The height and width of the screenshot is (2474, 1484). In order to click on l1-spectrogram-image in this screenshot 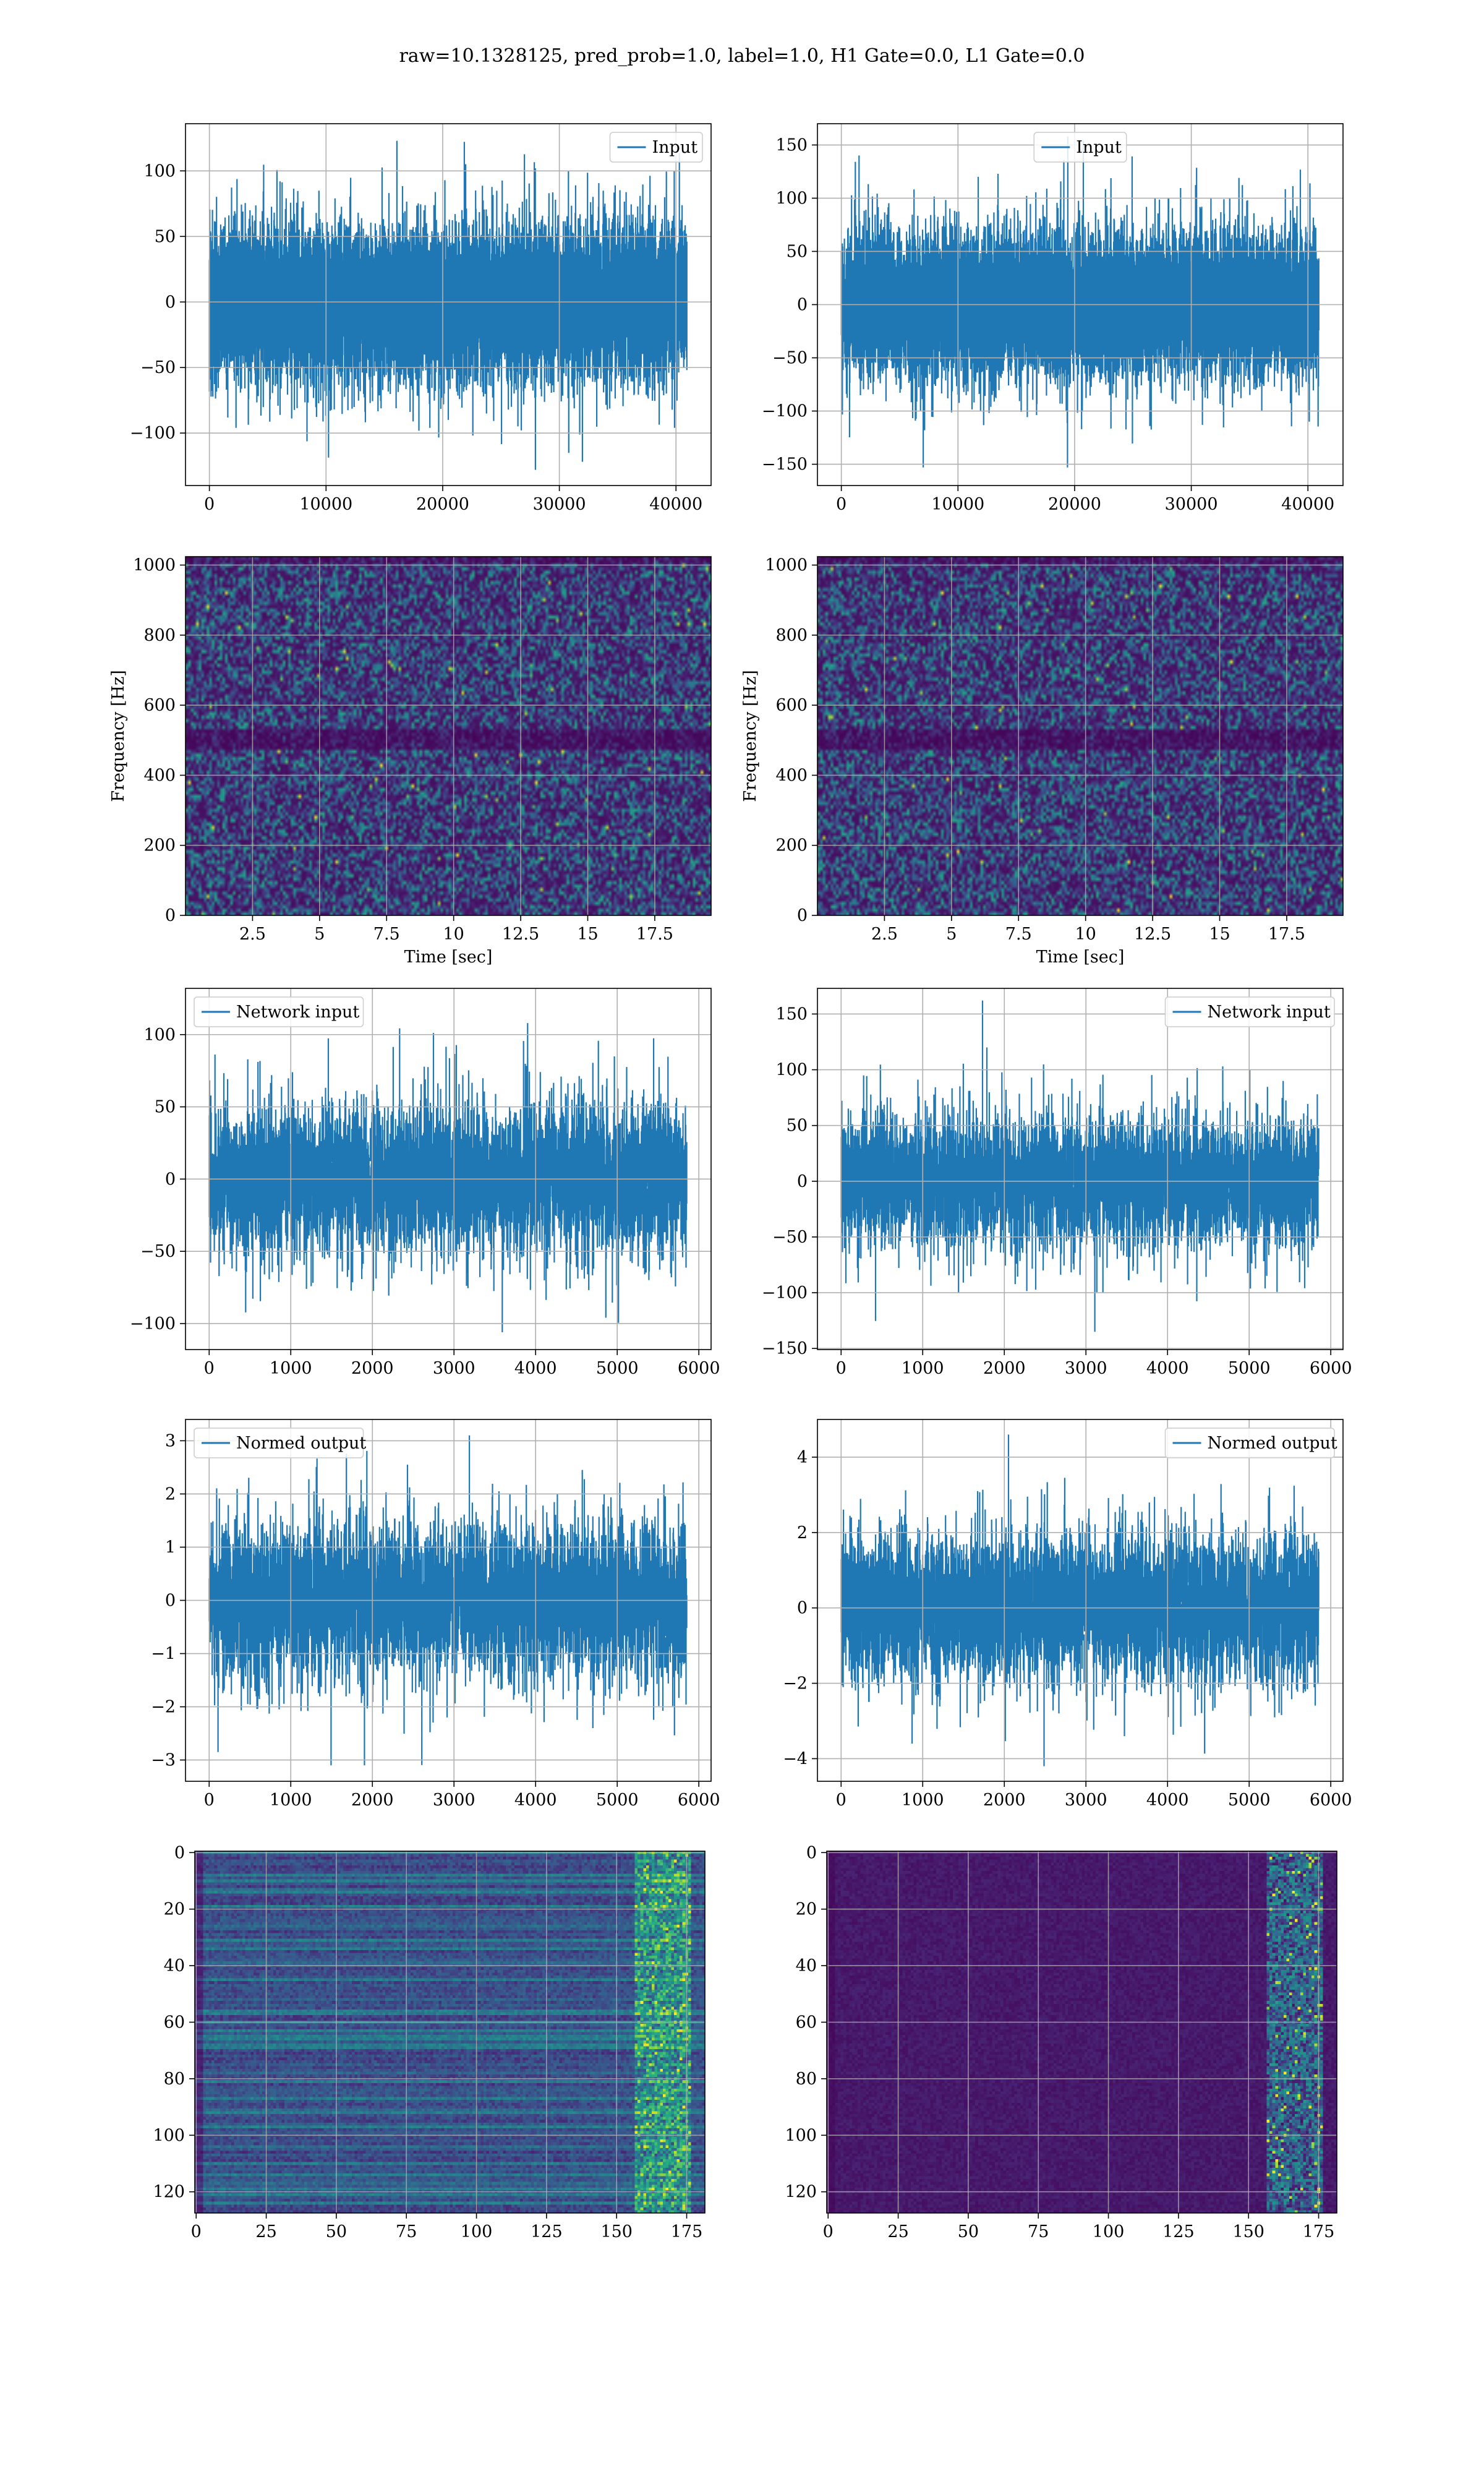, I will do `click(1080, 736)`.